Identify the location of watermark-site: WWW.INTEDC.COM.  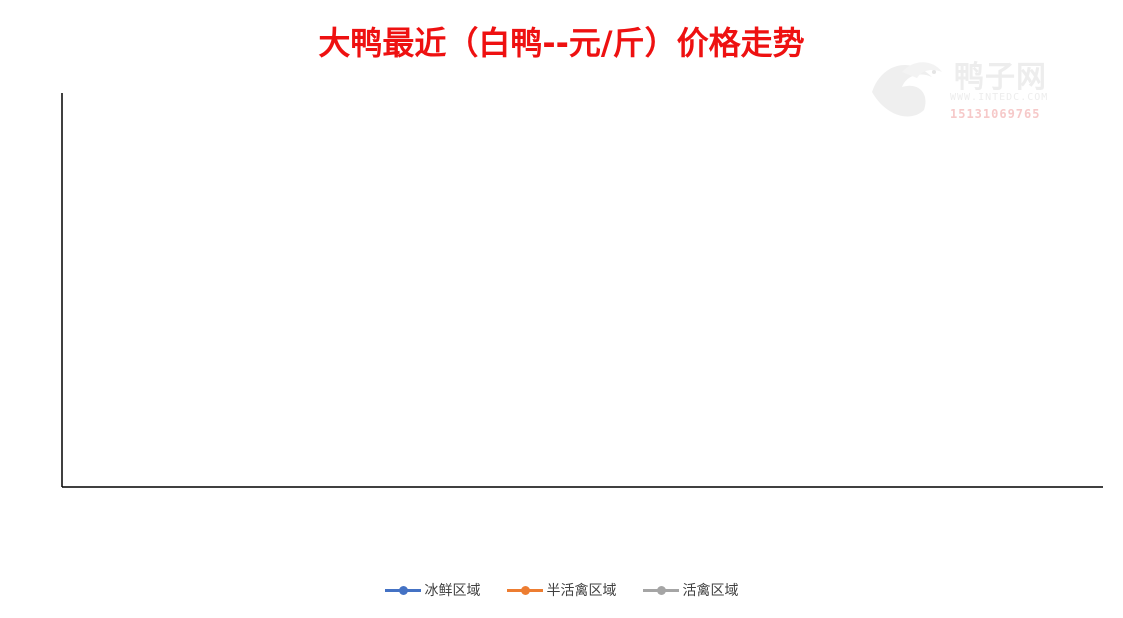
(999, 97).